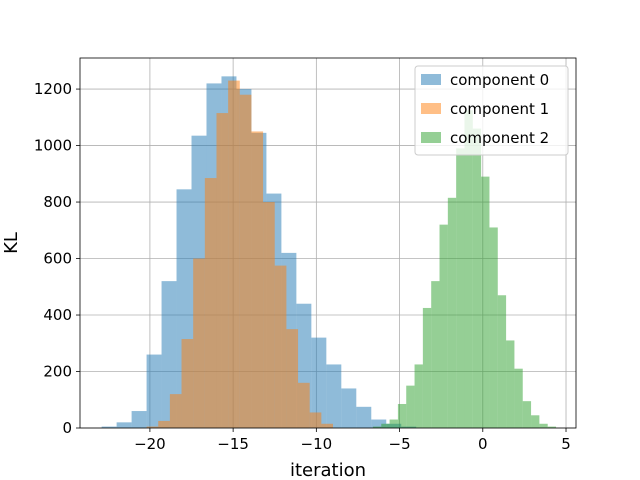  What do you see at coordinates (53, 146) in the screenshot?
I see `y-tick-label: 1000` at bounding box center [53, 146].